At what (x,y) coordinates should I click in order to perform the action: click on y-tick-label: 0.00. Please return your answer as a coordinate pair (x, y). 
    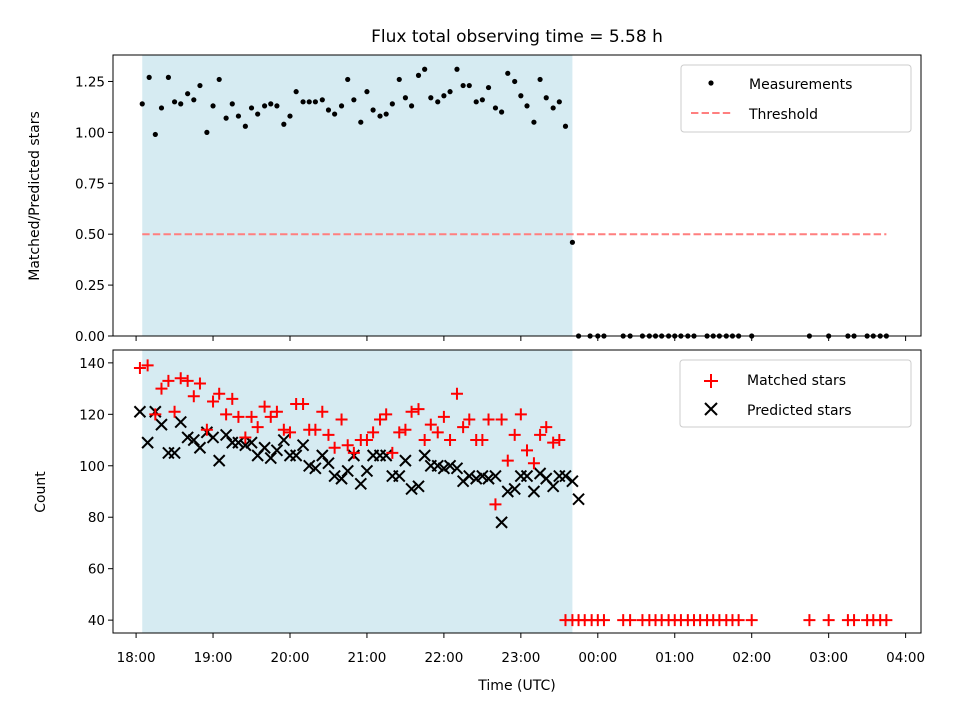
    Looking at the image, I should click on (90, 337).